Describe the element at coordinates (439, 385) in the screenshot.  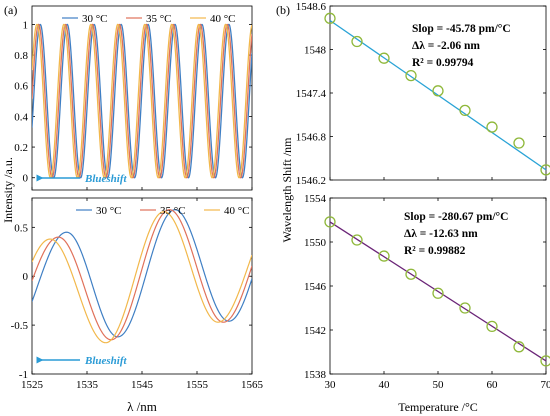
I see `x-tick-label: 50` at that location.